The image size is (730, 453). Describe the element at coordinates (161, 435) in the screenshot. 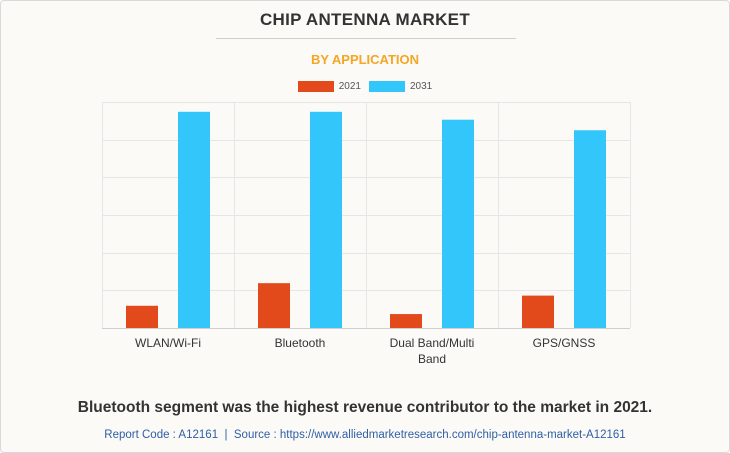

I see `report-code: Report Code : A12161` at that location.